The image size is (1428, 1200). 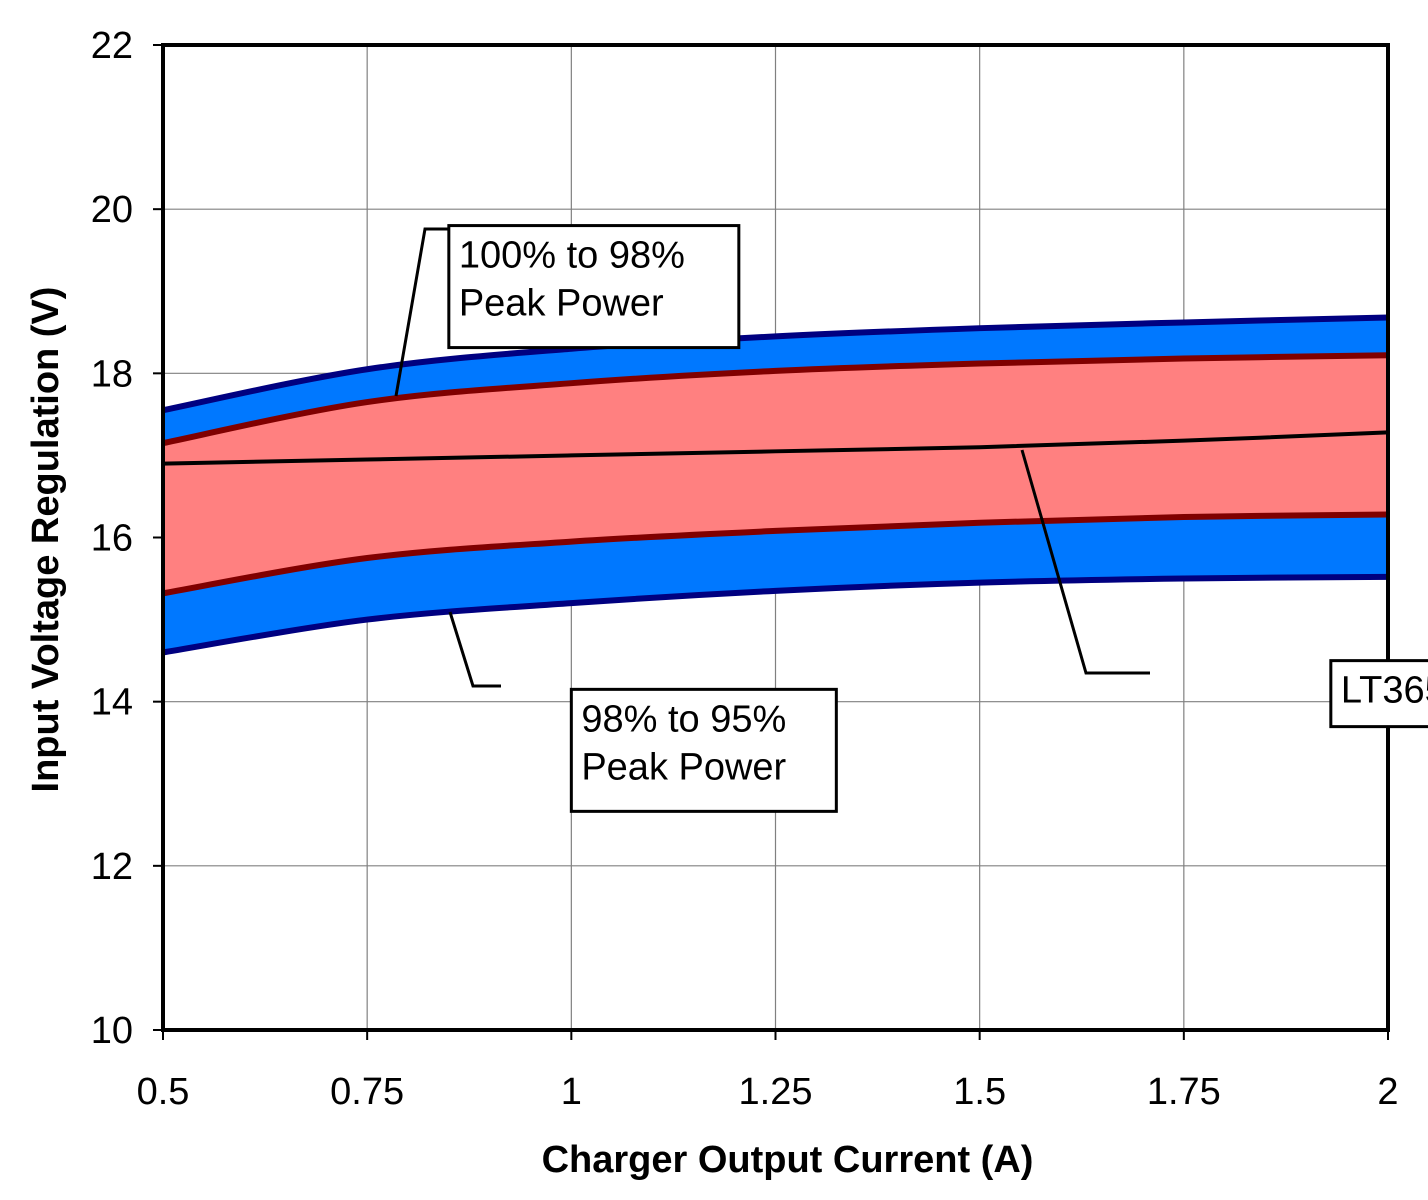 I want to click on x-tick-label: 1.25, so click(x=776, y=1092).